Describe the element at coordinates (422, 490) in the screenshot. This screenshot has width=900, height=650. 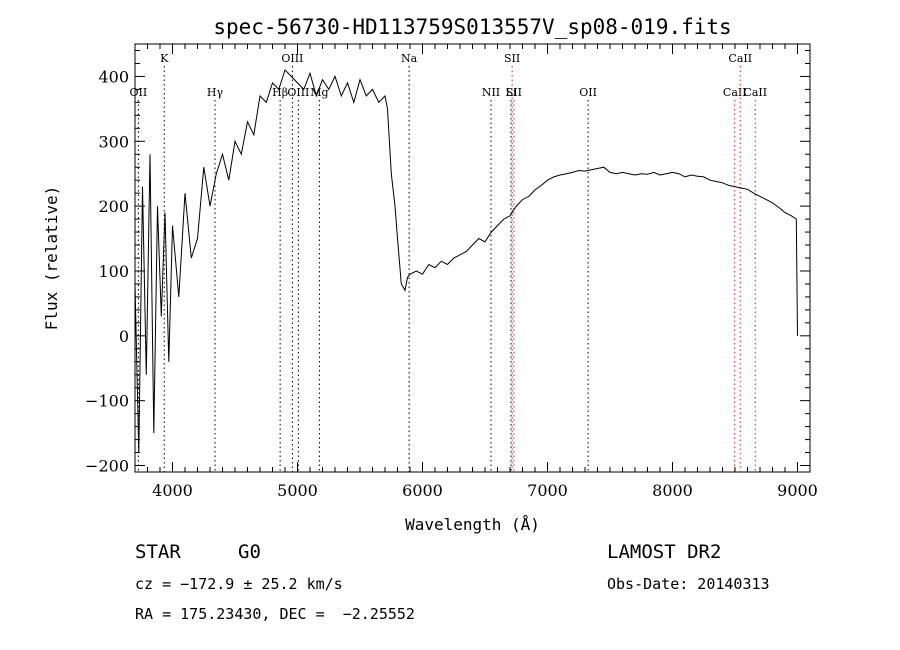
I see `x-tick-label: 6000` at that location.